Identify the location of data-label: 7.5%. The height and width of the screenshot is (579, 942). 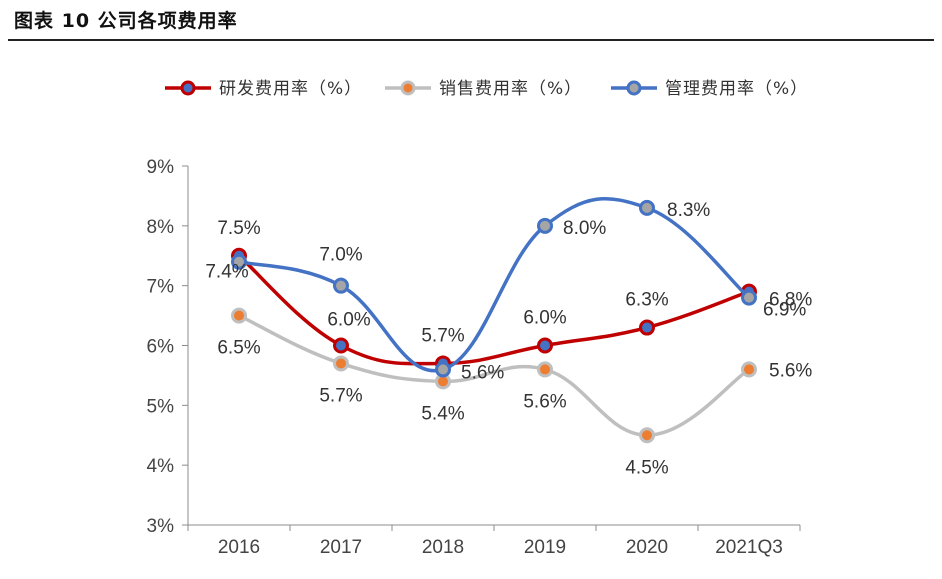
(238, 228).